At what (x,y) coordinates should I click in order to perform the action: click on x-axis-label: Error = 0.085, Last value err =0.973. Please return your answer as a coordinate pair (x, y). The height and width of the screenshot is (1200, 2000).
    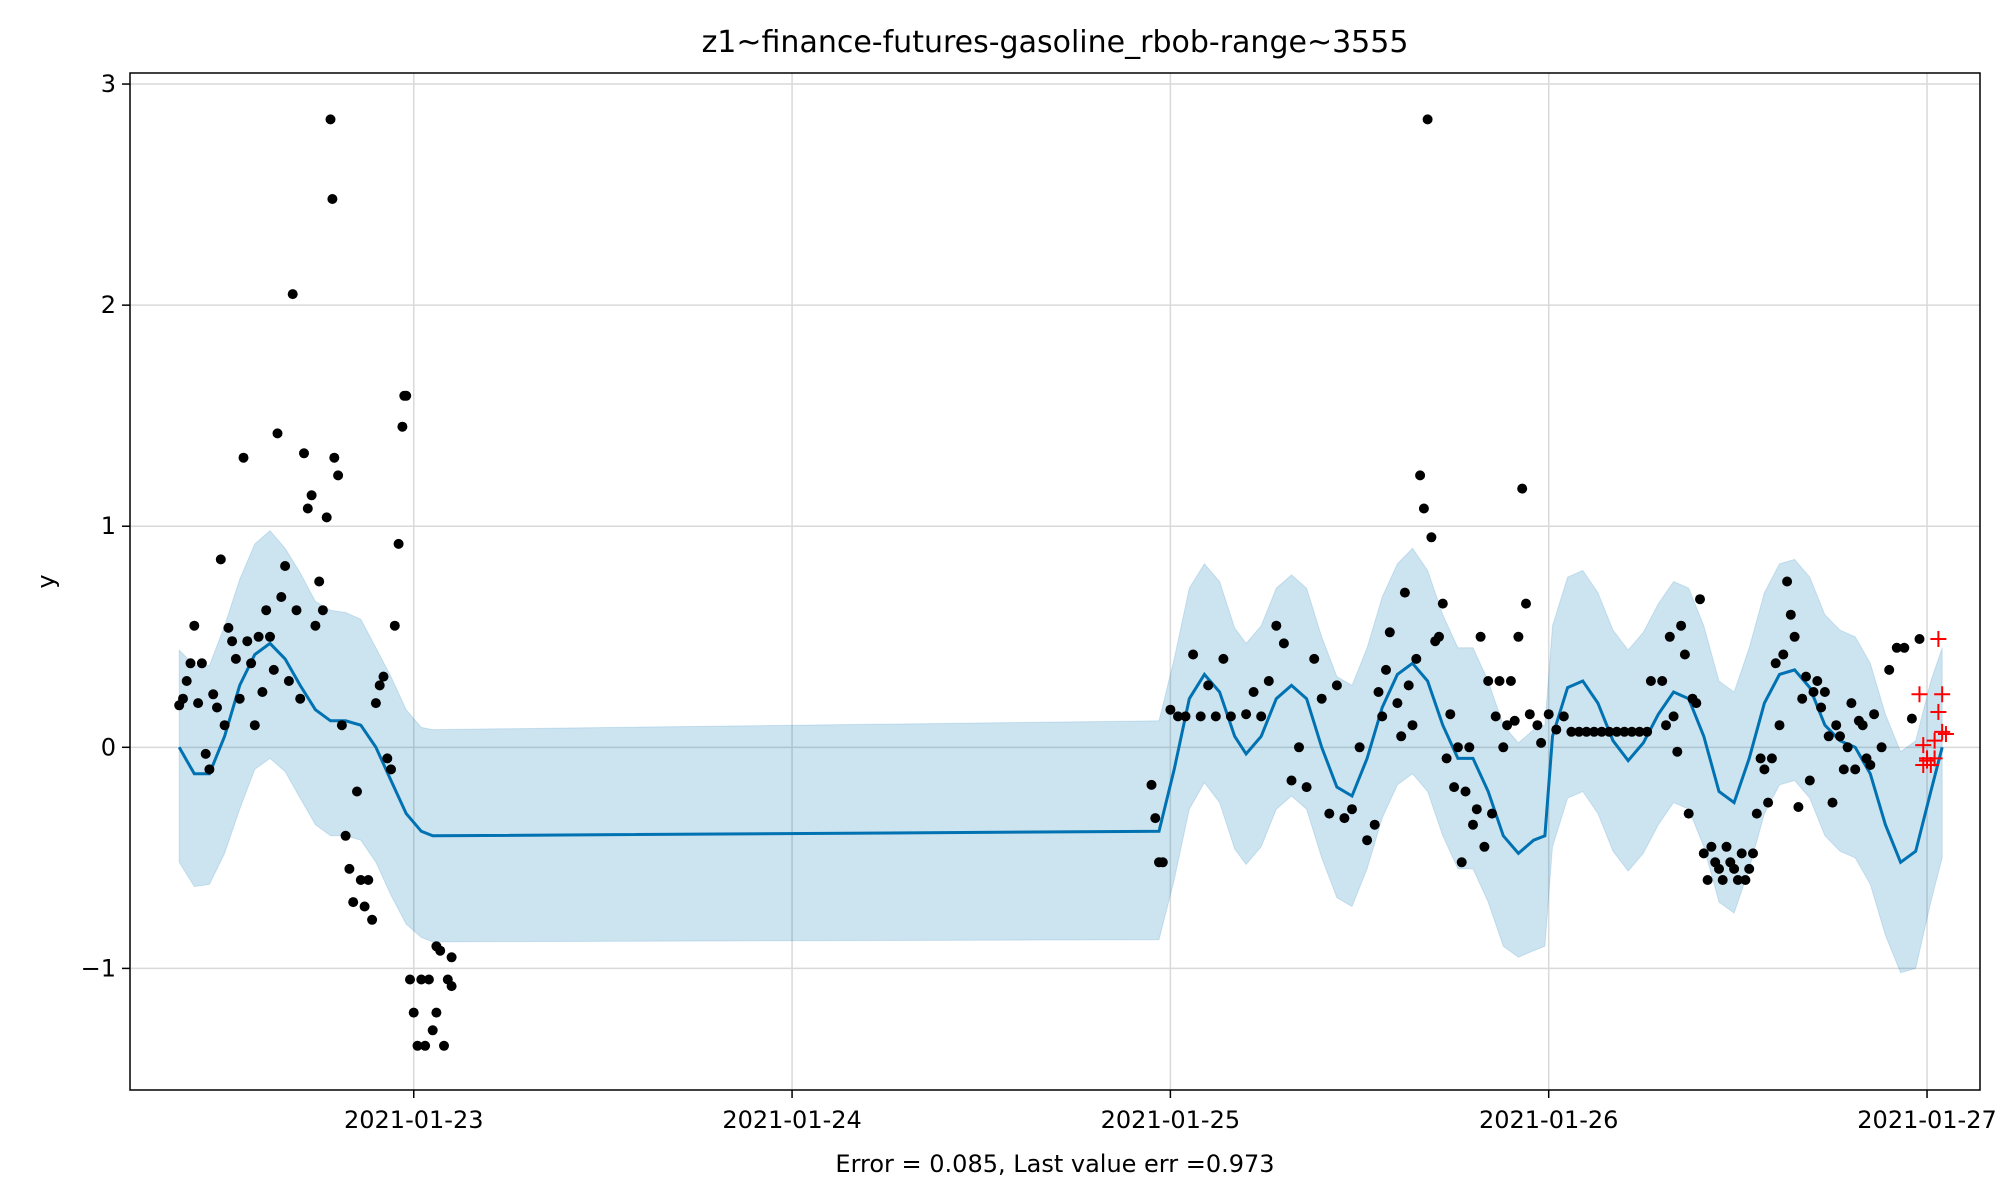
    Looking at the image, I should click on (1054, 1164).